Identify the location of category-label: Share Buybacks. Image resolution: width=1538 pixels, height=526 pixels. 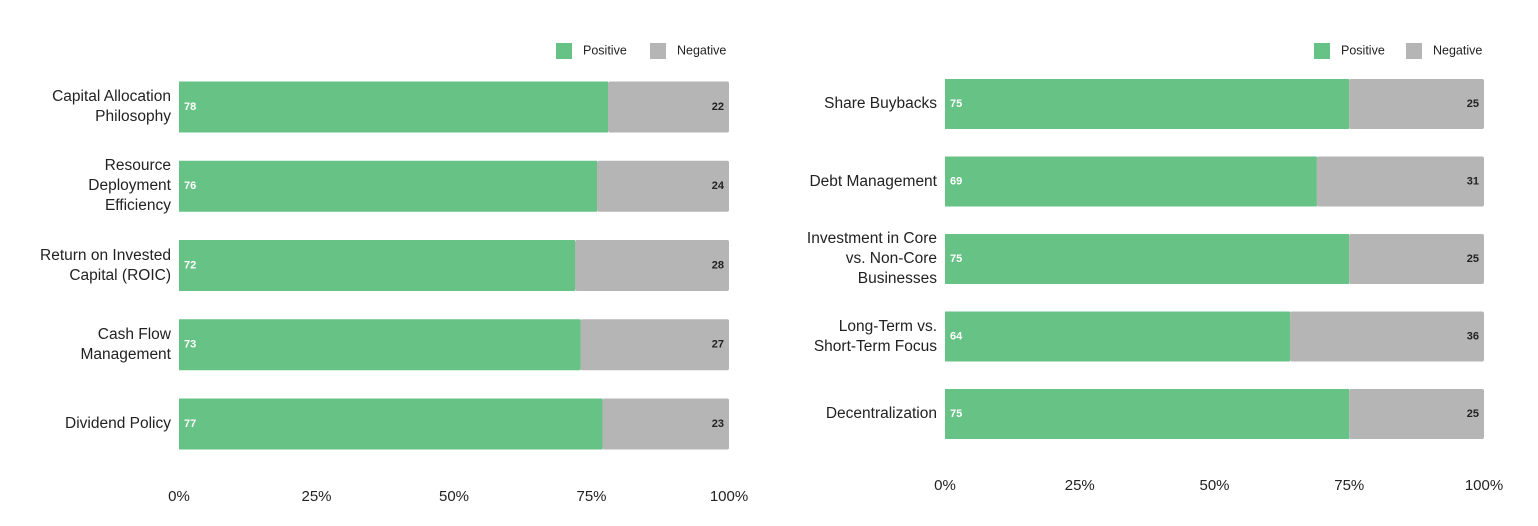
(880, 103).